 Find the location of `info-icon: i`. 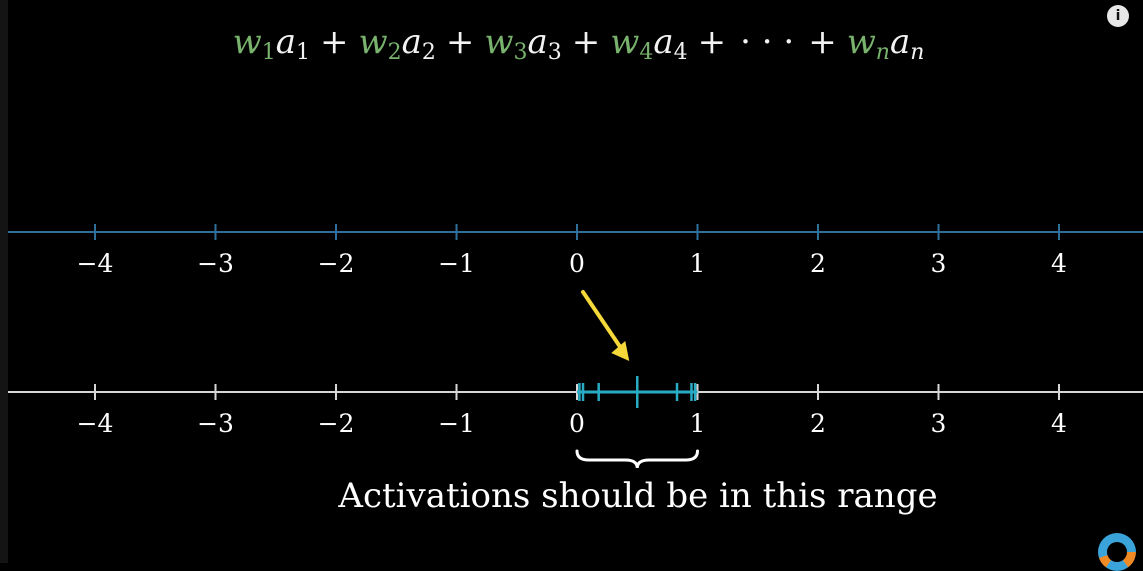

info-icon: i is located at coordinates (1118, 16).